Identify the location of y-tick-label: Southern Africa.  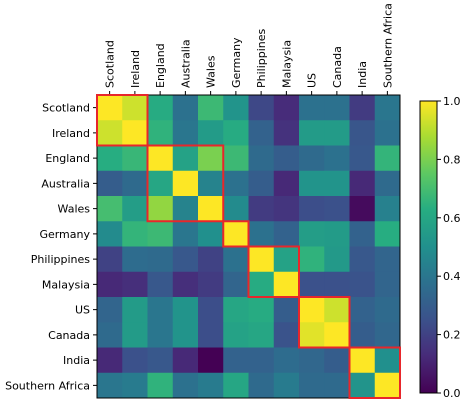
(47, 385).